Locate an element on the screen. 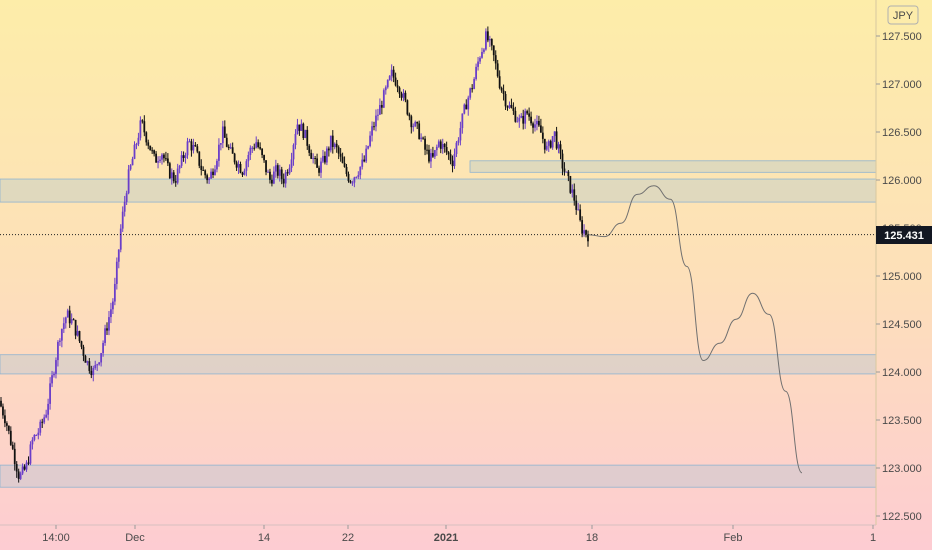  currency-badge is located at coordinates (903, 15).